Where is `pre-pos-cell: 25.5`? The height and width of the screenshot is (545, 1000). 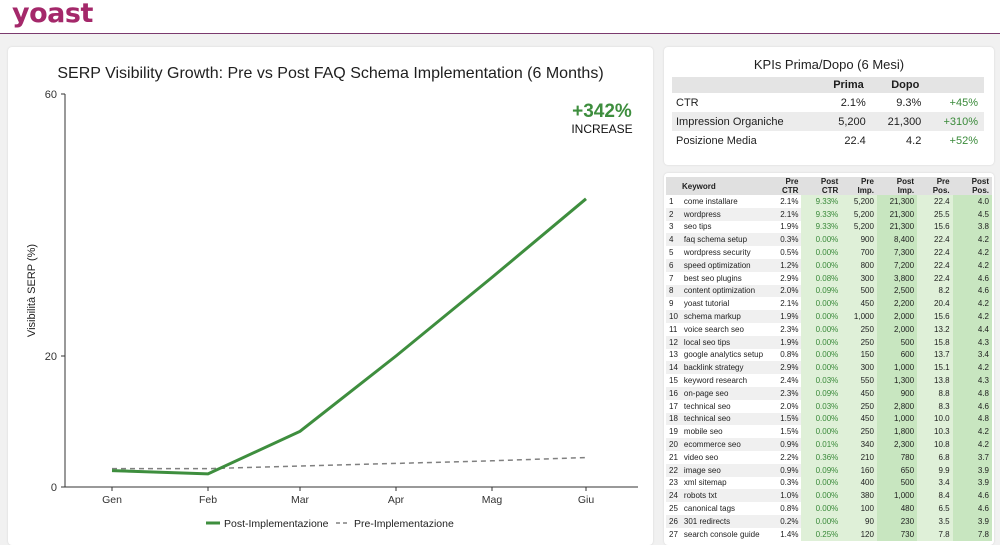
pre-pos-cell: 25.5 is located at coordinates (935, 214).